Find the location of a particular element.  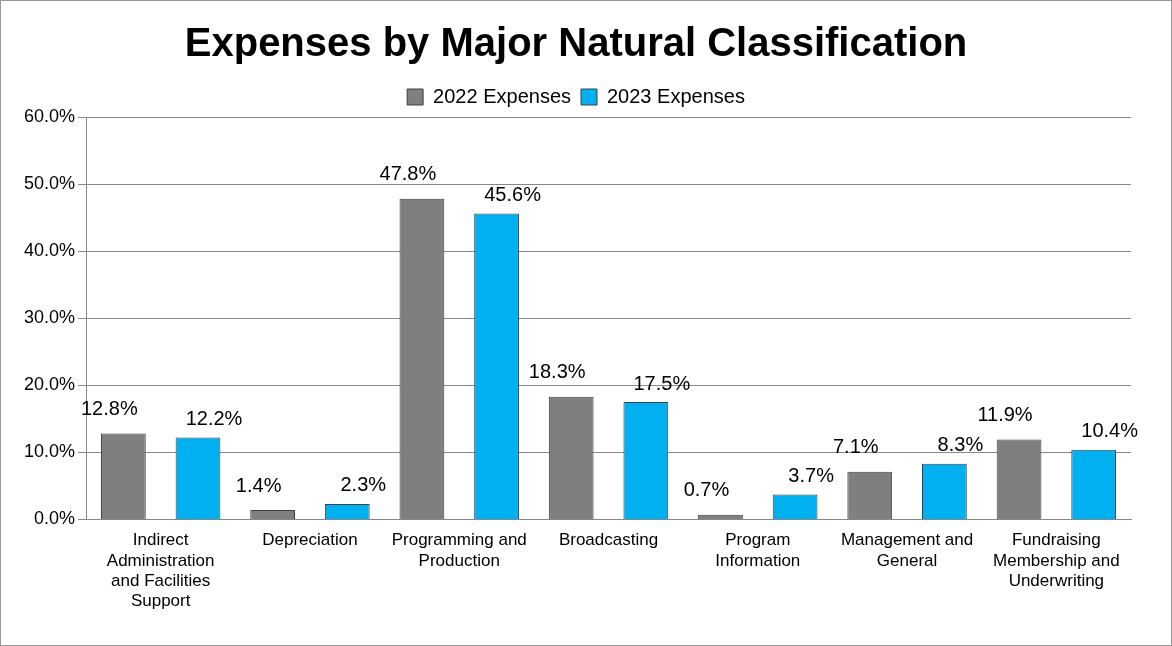

y-tick-label: 0.0% is located at coordinates (55, 518).